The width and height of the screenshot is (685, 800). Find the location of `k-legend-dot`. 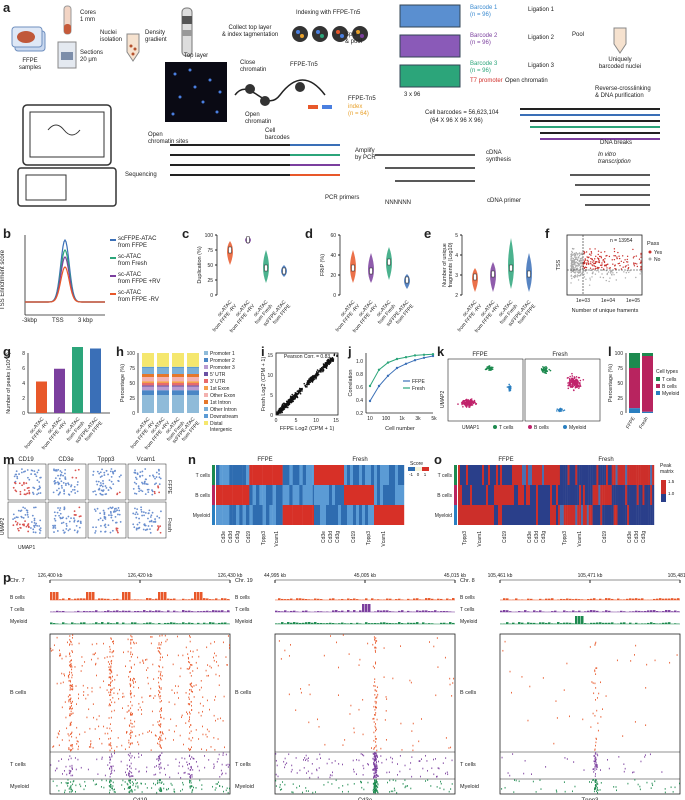

k-legend-dot is located at coordinates (565, 427).